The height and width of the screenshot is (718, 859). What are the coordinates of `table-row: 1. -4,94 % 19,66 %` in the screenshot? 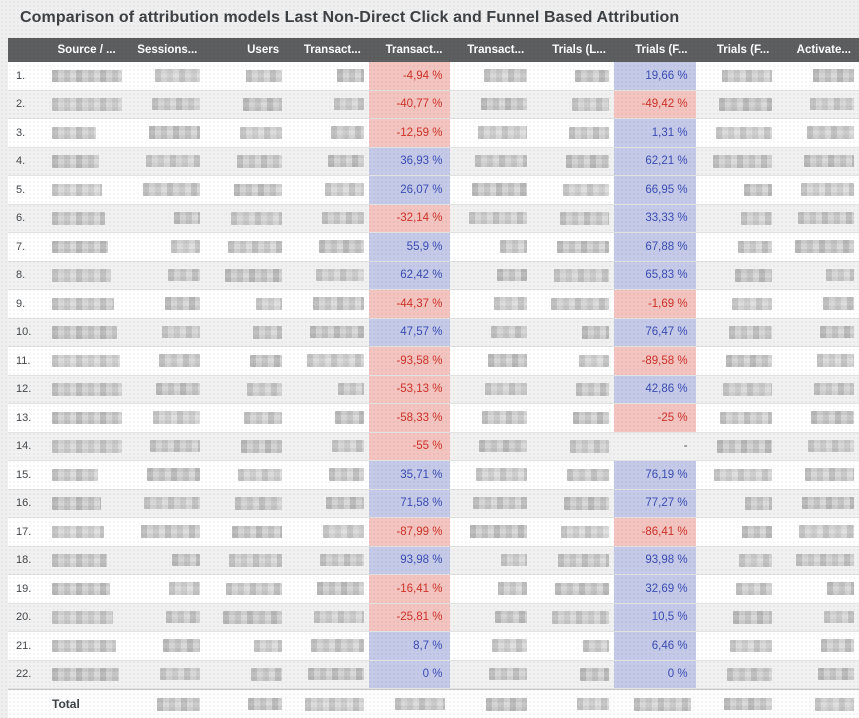 It's located at (433, 76).